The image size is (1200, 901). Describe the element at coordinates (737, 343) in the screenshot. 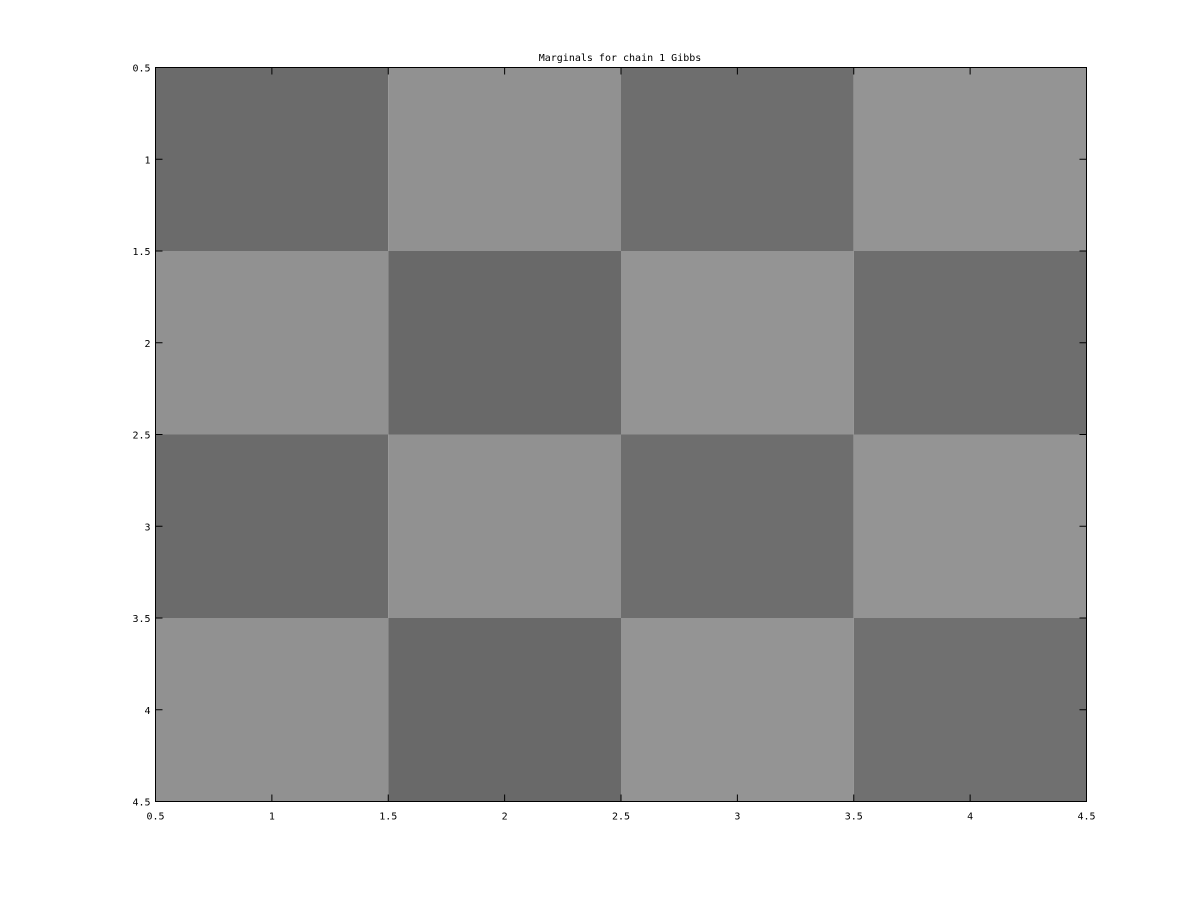

I see `heatmap-cell-r2-c3` at that location.